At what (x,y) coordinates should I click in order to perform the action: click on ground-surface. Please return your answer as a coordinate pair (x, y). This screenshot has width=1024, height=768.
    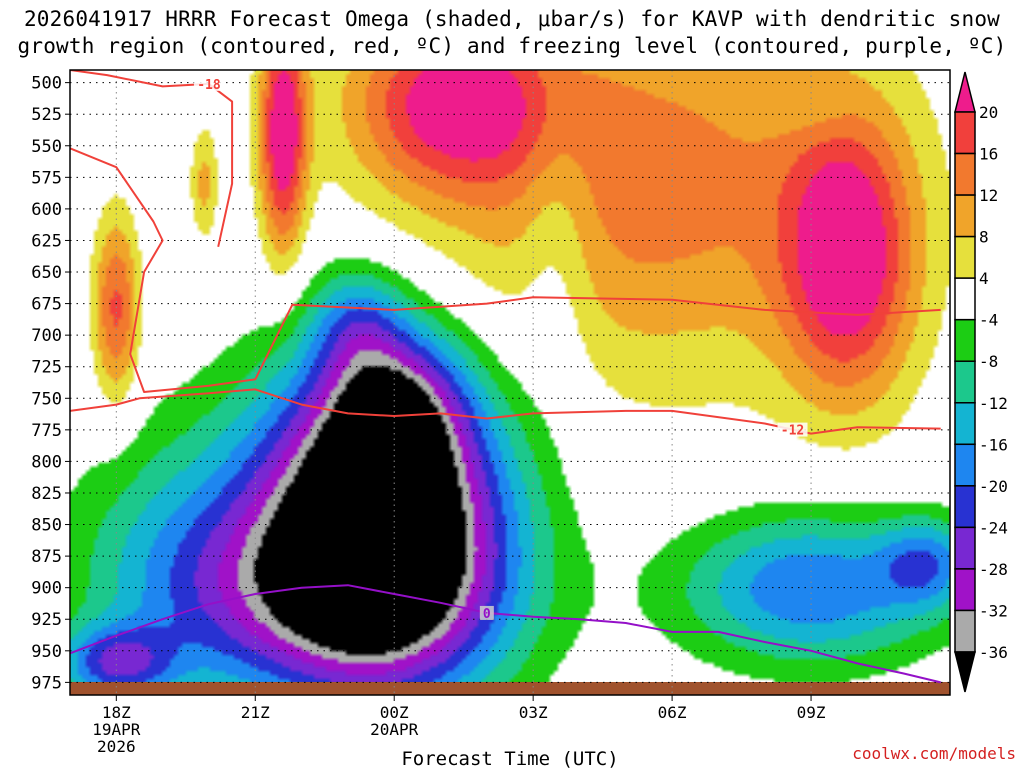
    Looking at the image, I should click on (510, 688).